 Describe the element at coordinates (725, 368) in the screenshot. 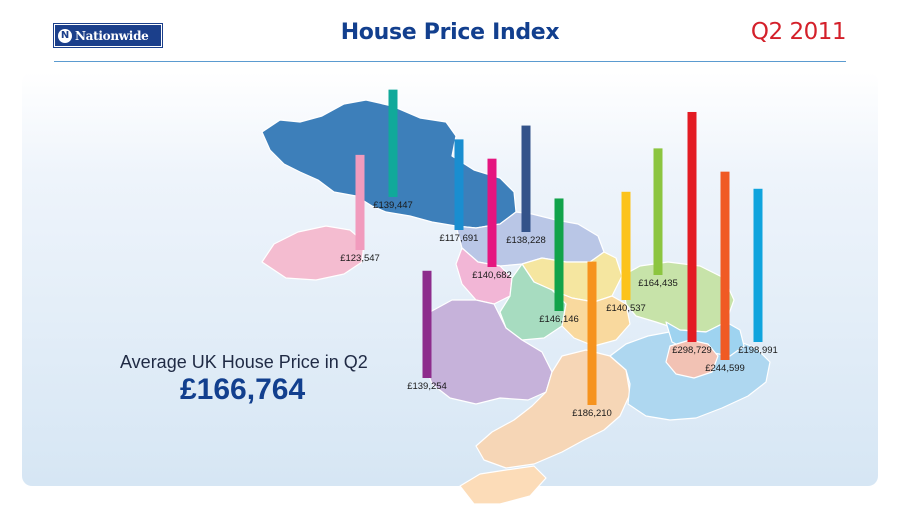

I see `price-label: £244,599` at that location.